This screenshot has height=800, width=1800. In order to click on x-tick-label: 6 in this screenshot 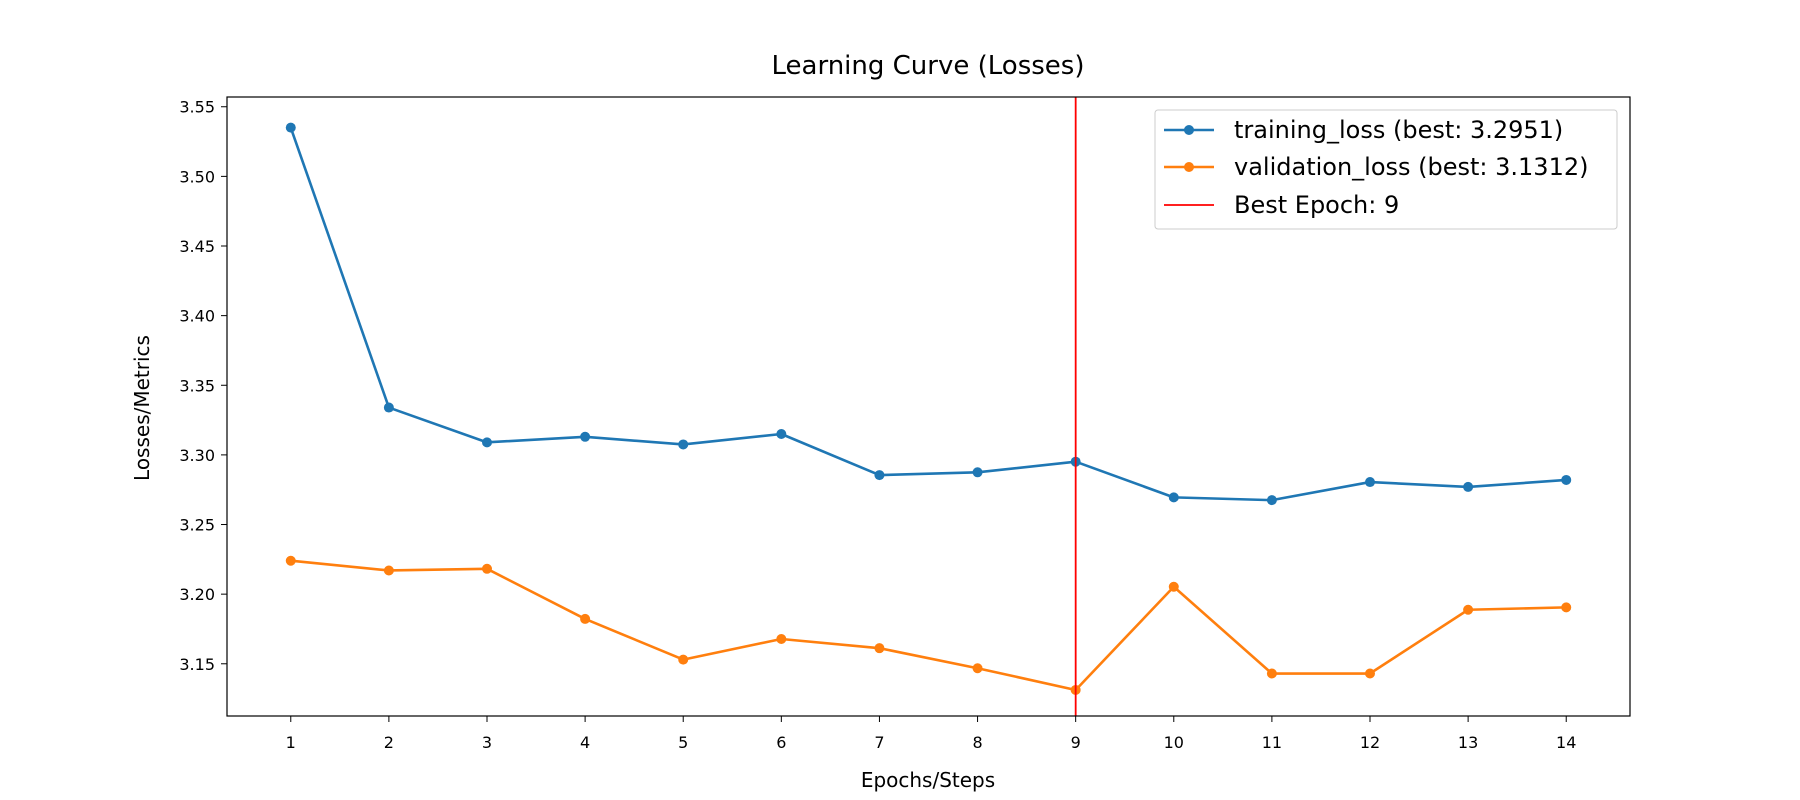, I will do `click(781, 742)`.